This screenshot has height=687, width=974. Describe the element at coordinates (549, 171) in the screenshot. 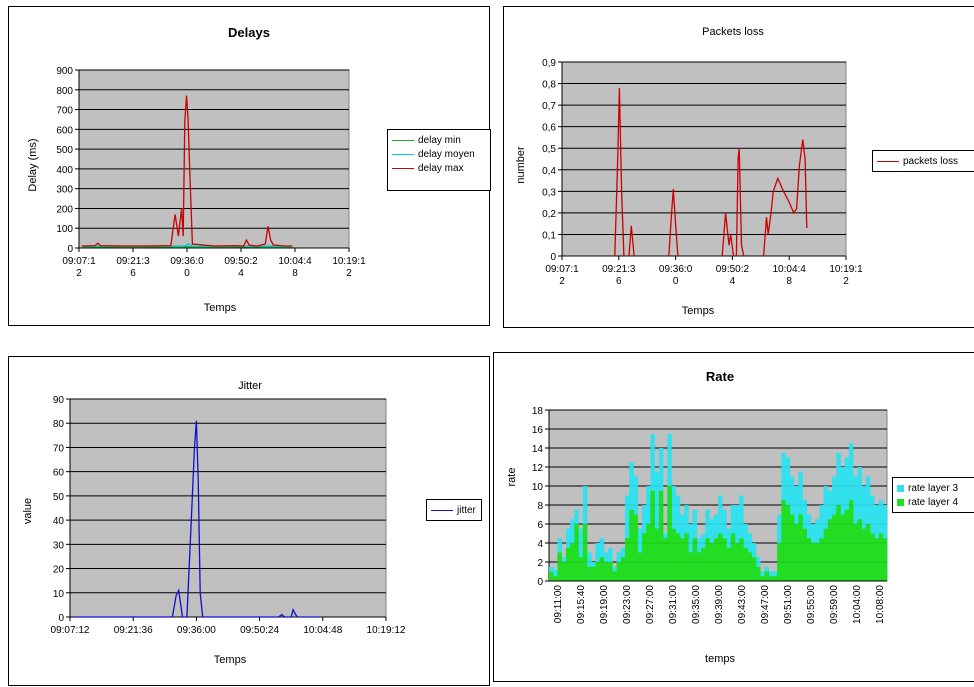

I see `packets-ytick-label: 0,4` at that location.